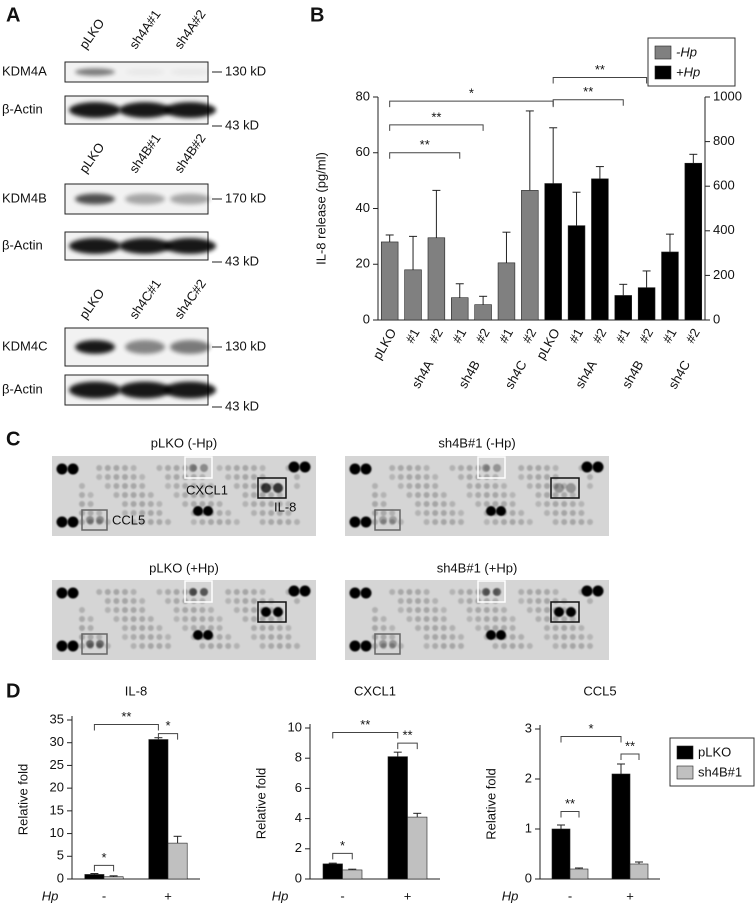 The height and width of the screenshot is (908, 756). I want to click on group-label: sh4A, so click(586, 373).